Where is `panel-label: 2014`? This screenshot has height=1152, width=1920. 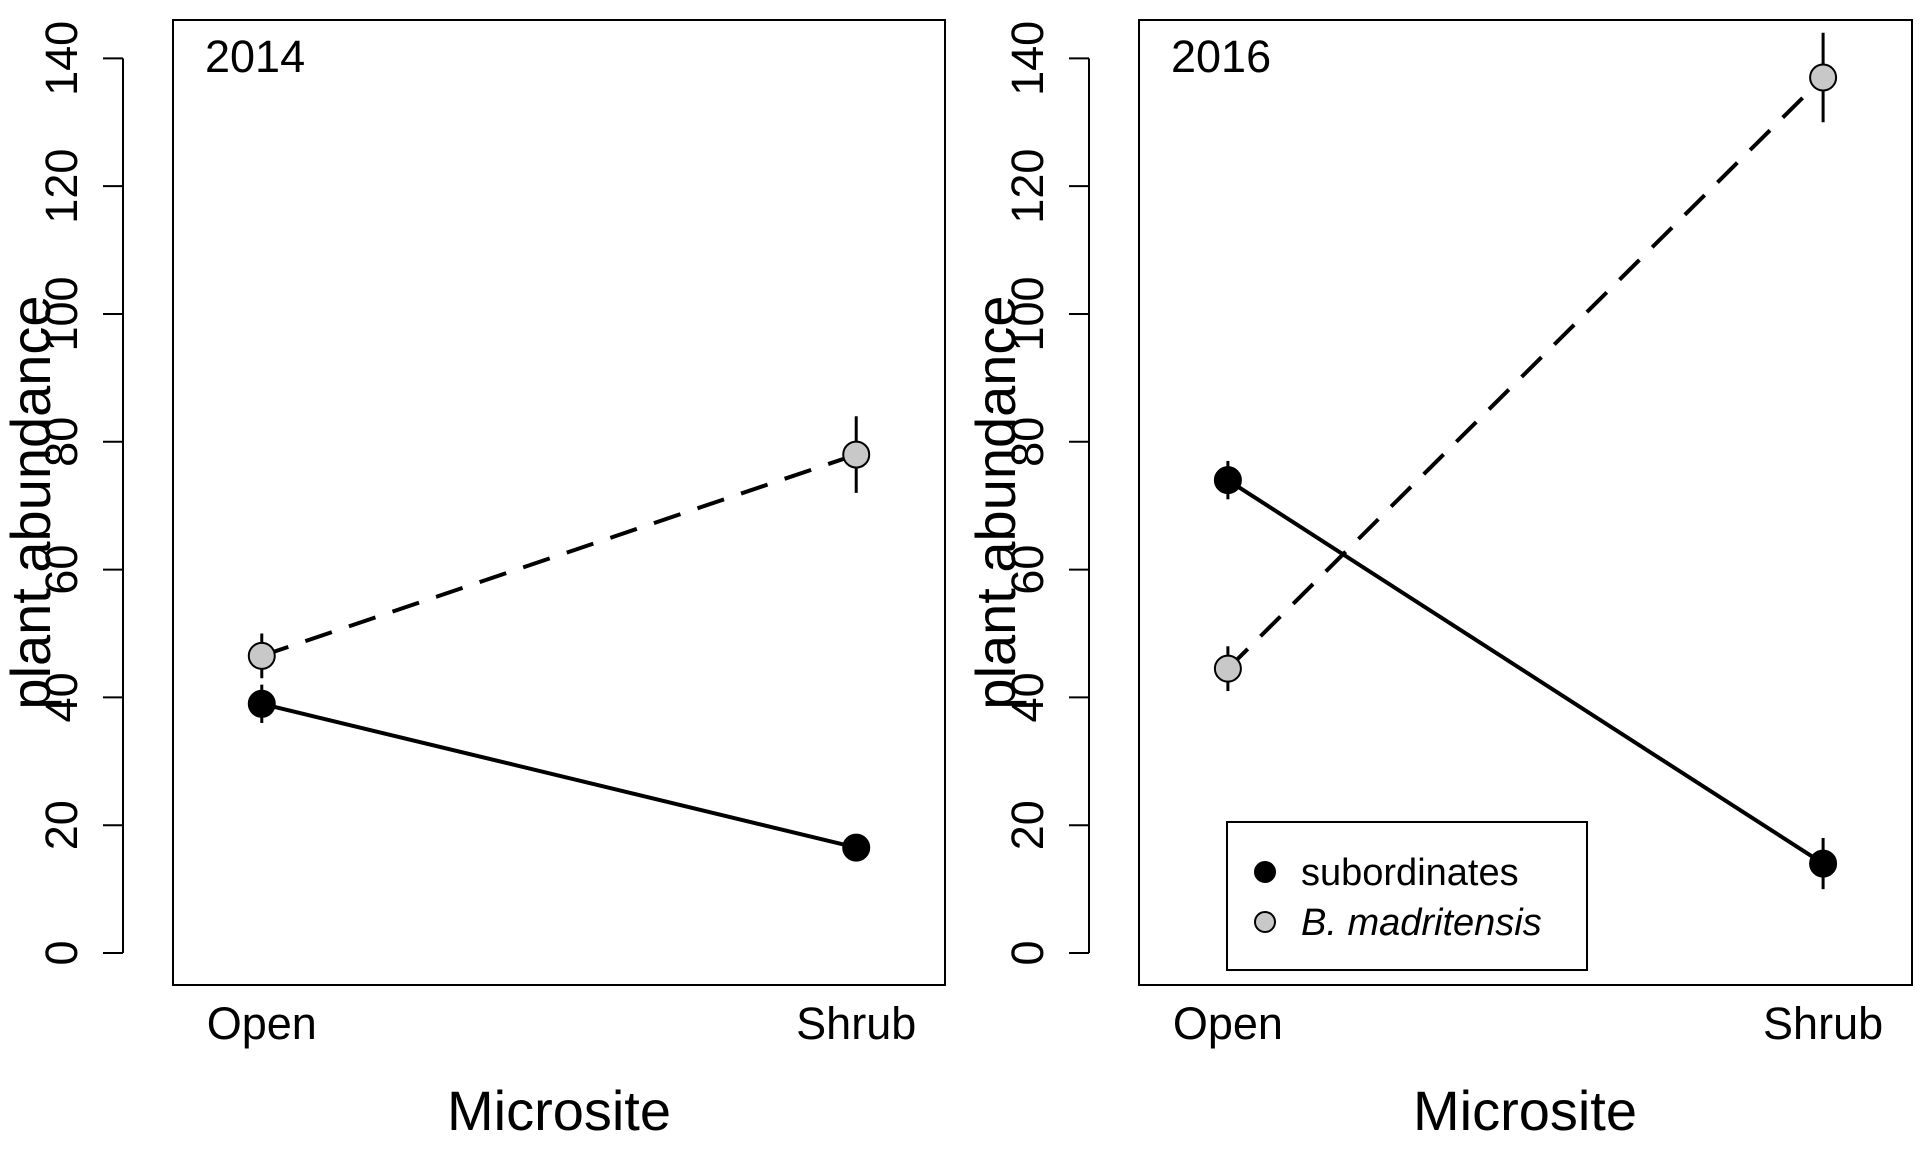
panel-label: 2014 is located at coordinates (255, 56).